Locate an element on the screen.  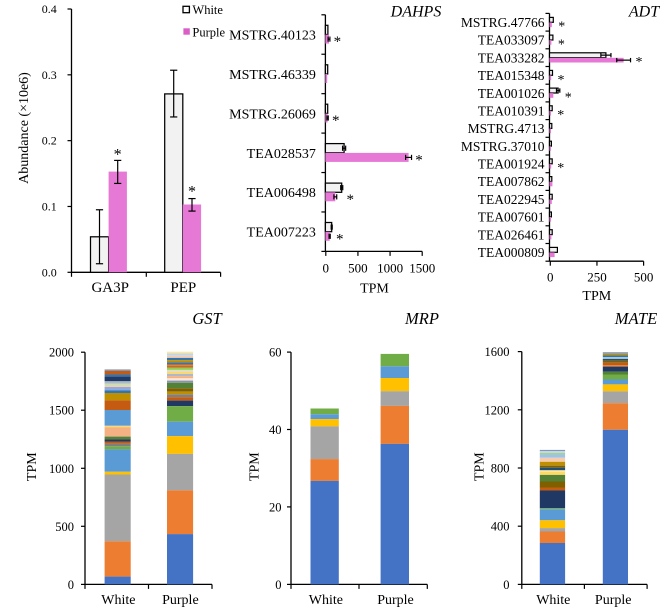
svg-text: 40 is located at coordinates (275, 430).